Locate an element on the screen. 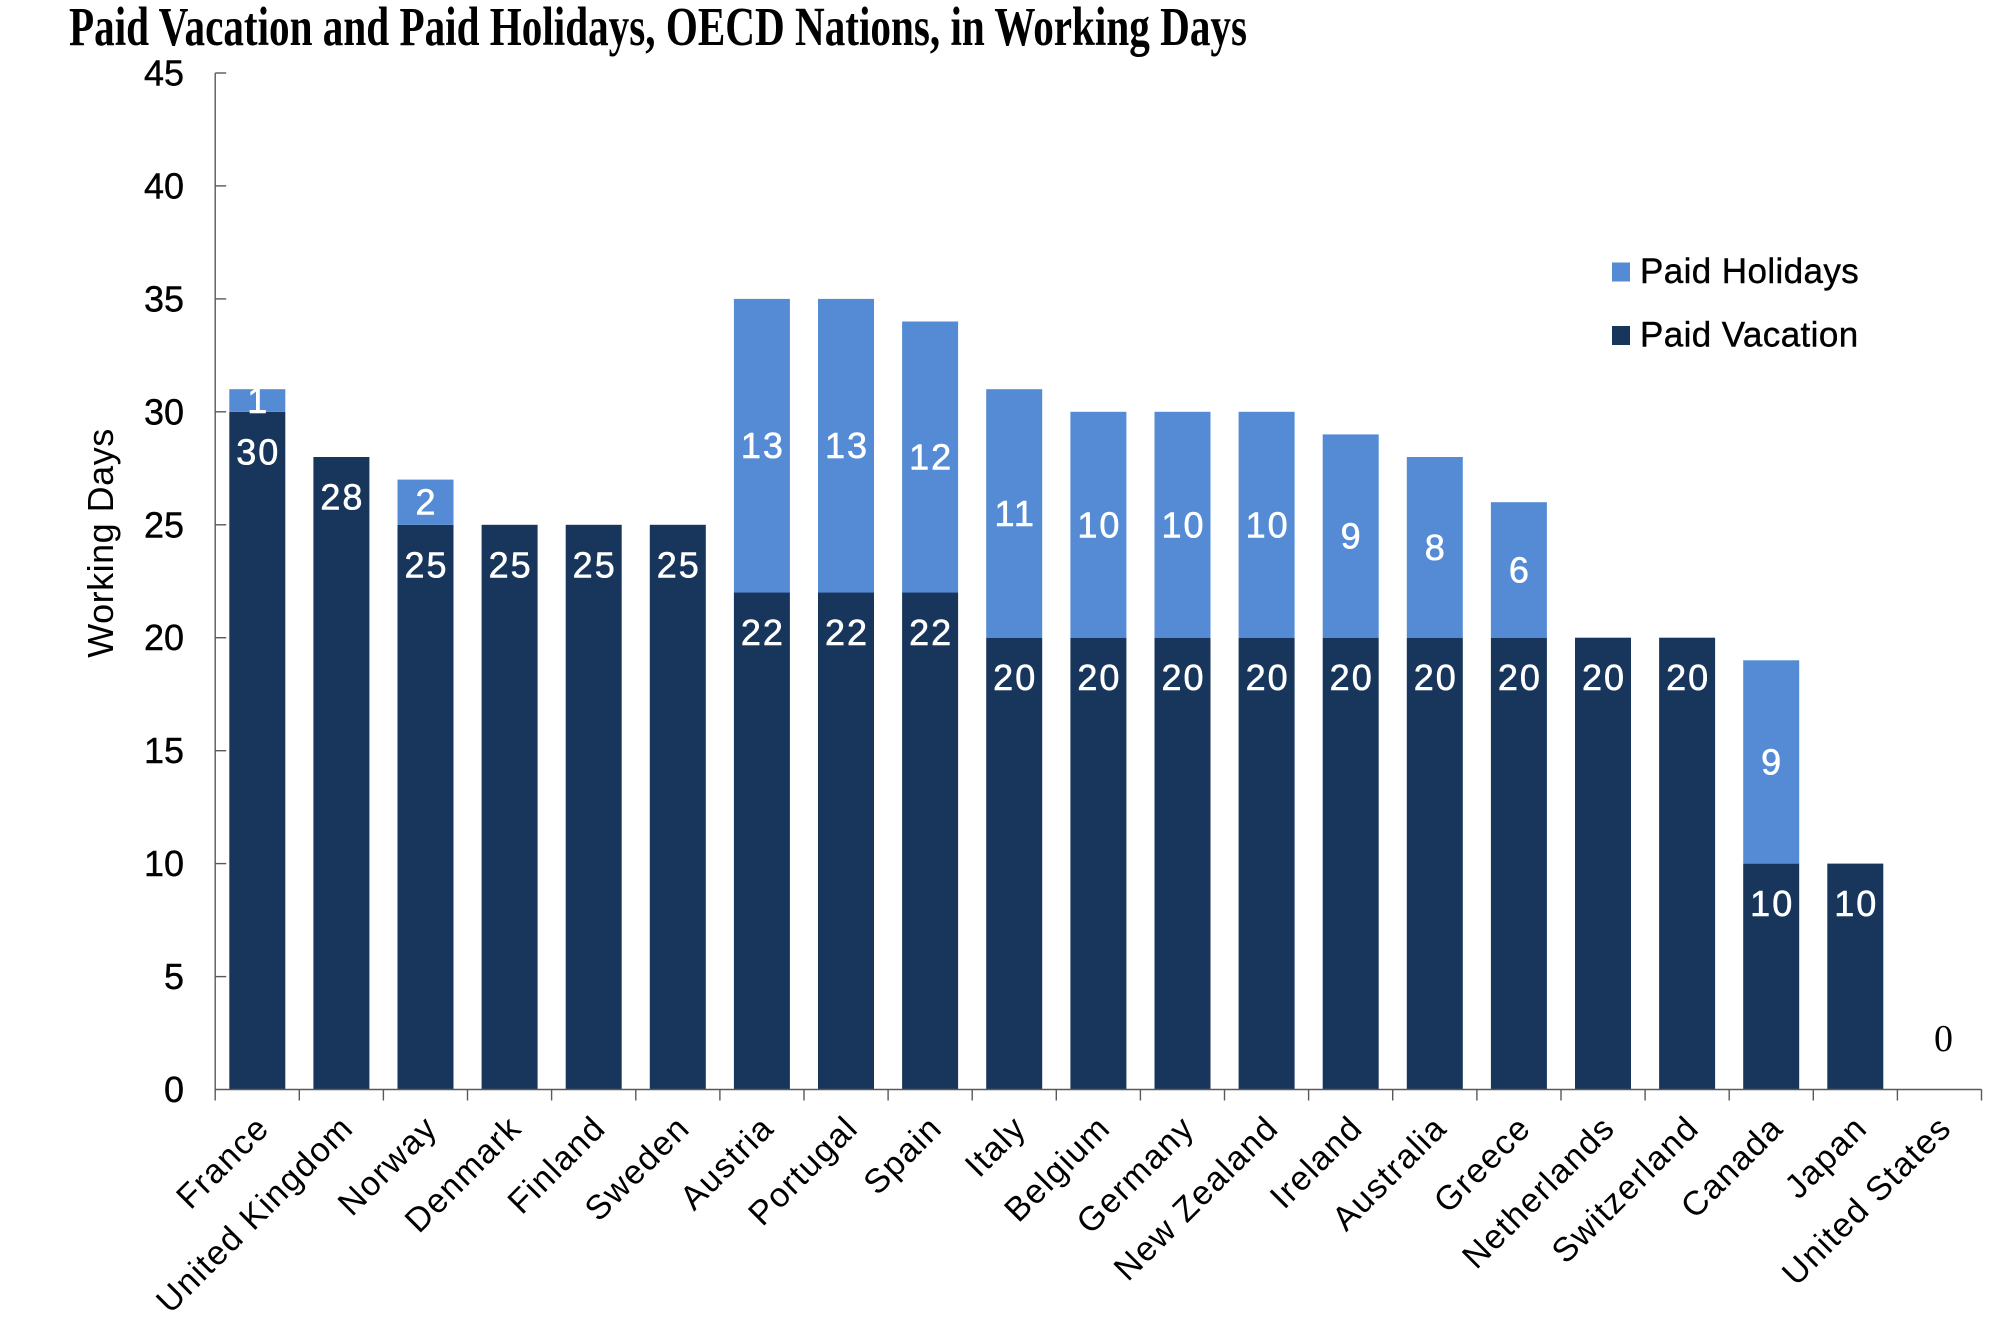  svg-text: 15 is located at coordinates (164, 750).